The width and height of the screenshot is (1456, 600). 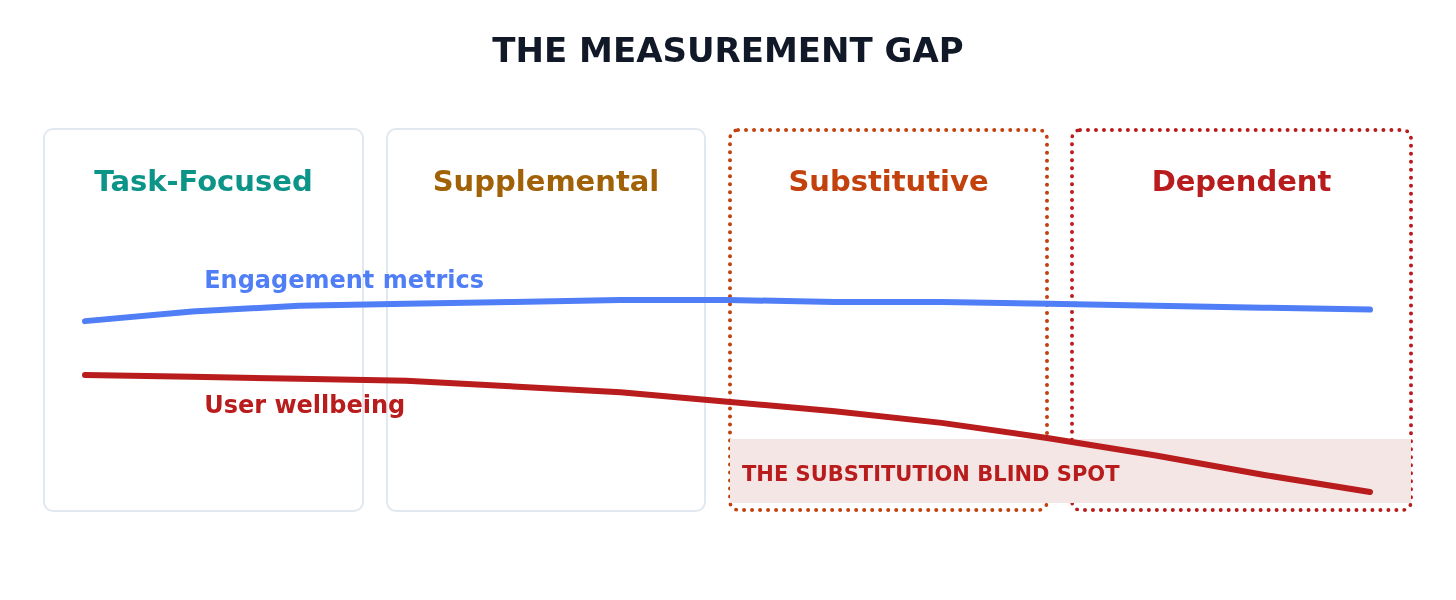 I want to click on series-label: Engagement metrics, so click(x=344, y=279).